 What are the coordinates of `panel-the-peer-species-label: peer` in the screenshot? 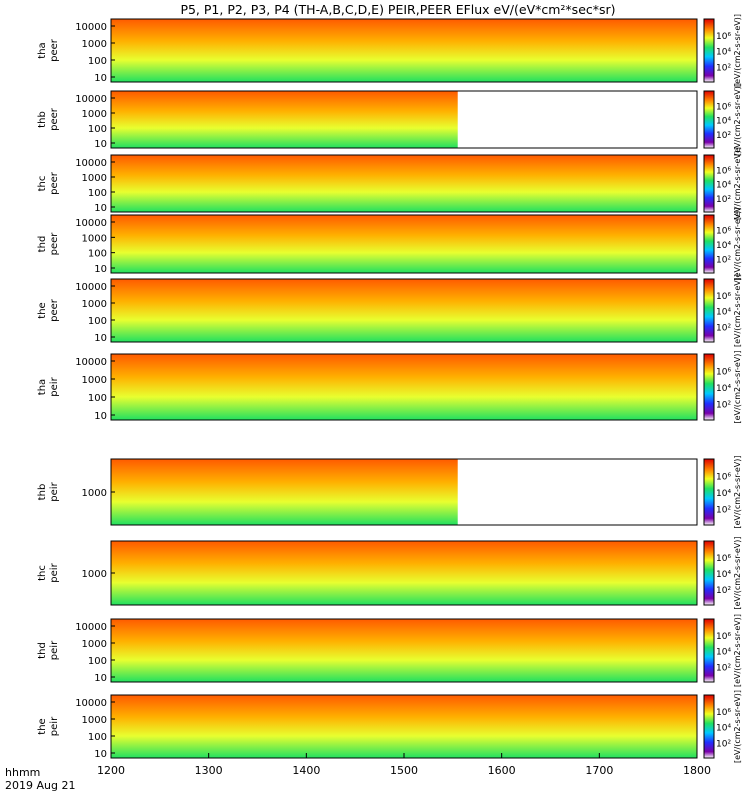 It's located at (54, 310).